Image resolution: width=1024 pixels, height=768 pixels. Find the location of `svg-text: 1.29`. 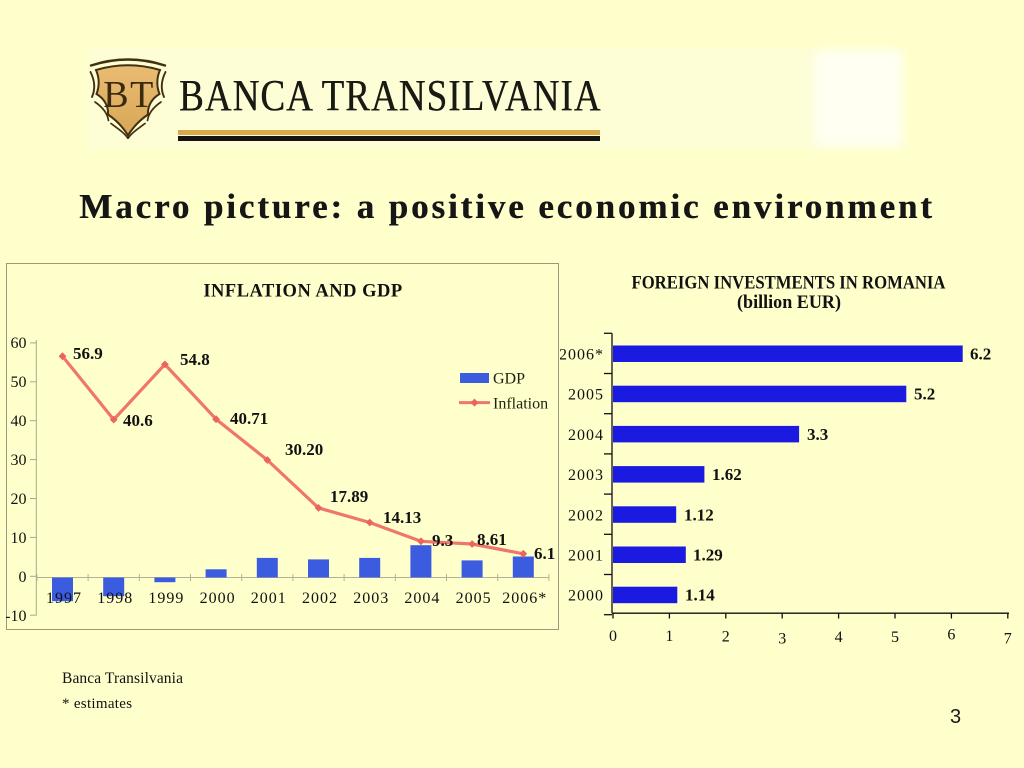

svg-text: 1.29 is located at coordinates (708, 555).